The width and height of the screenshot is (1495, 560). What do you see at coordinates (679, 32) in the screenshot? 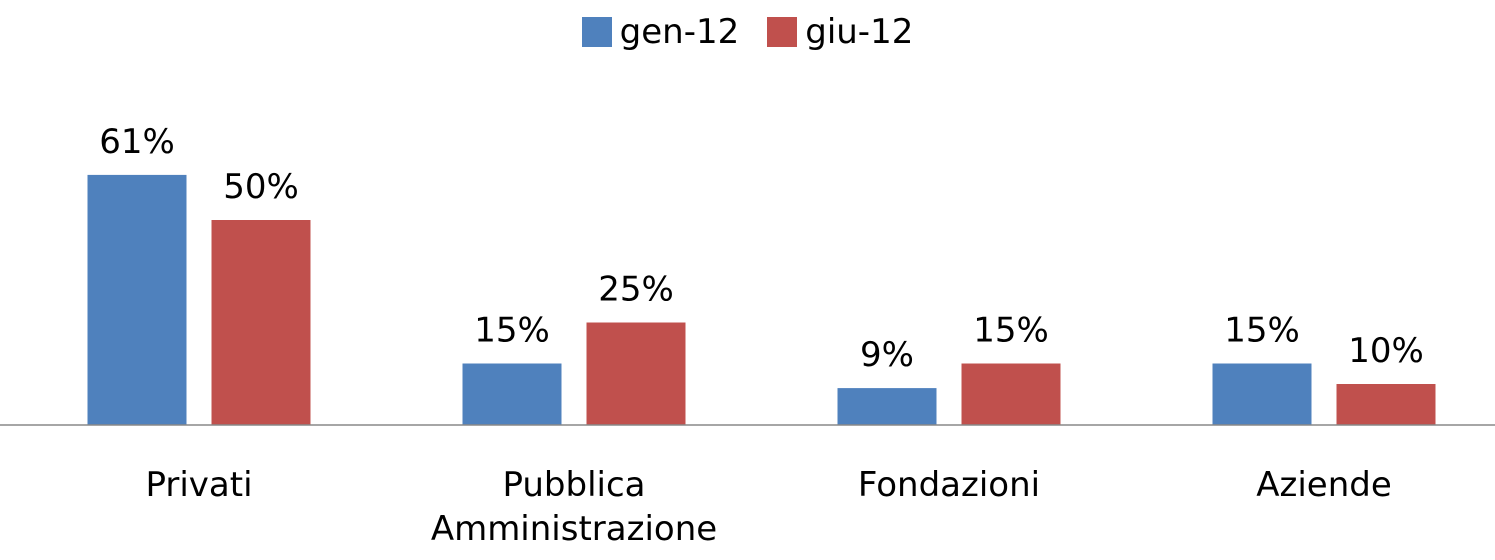
I see `legend-label: gen-12` at bounding box center [679, 32].